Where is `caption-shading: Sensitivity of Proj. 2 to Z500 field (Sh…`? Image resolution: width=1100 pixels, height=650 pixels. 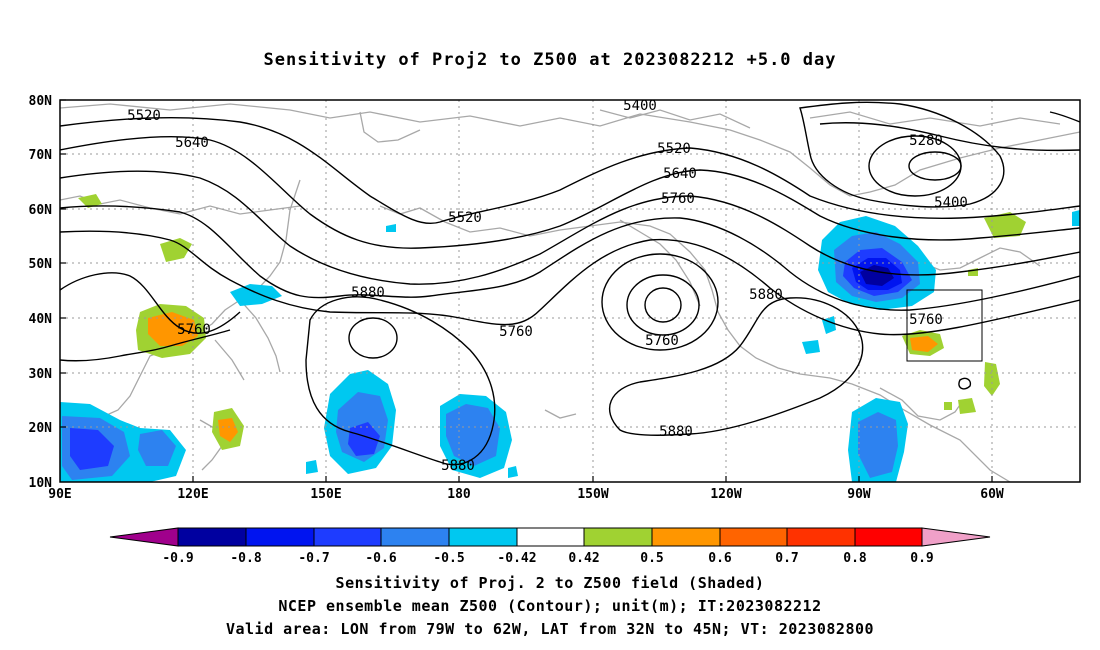
caption-shading: Sensitivity of Proj. 2 to Z500 field (Sh… is located at coordinates (550, 583).